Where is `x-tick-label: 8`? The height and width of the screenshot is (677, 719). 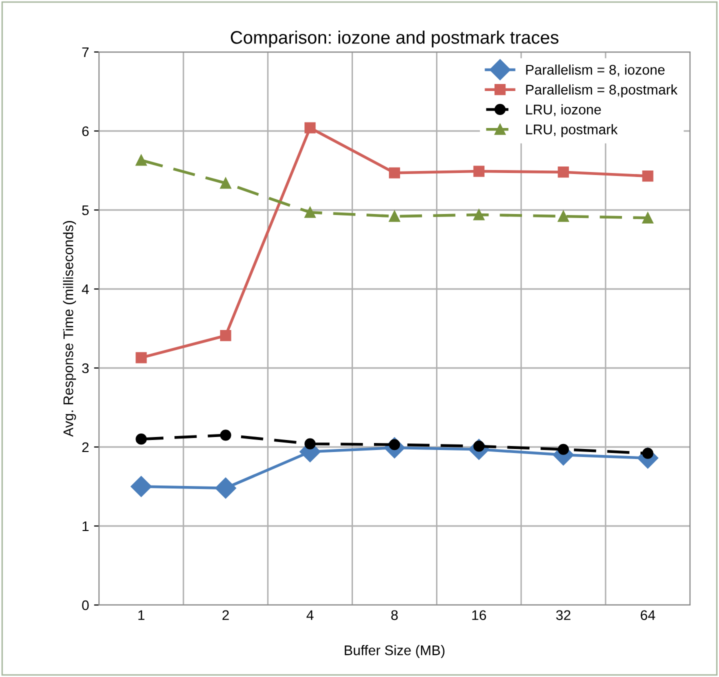 x-tick-label: 8 is located at coordinates (394, 615).